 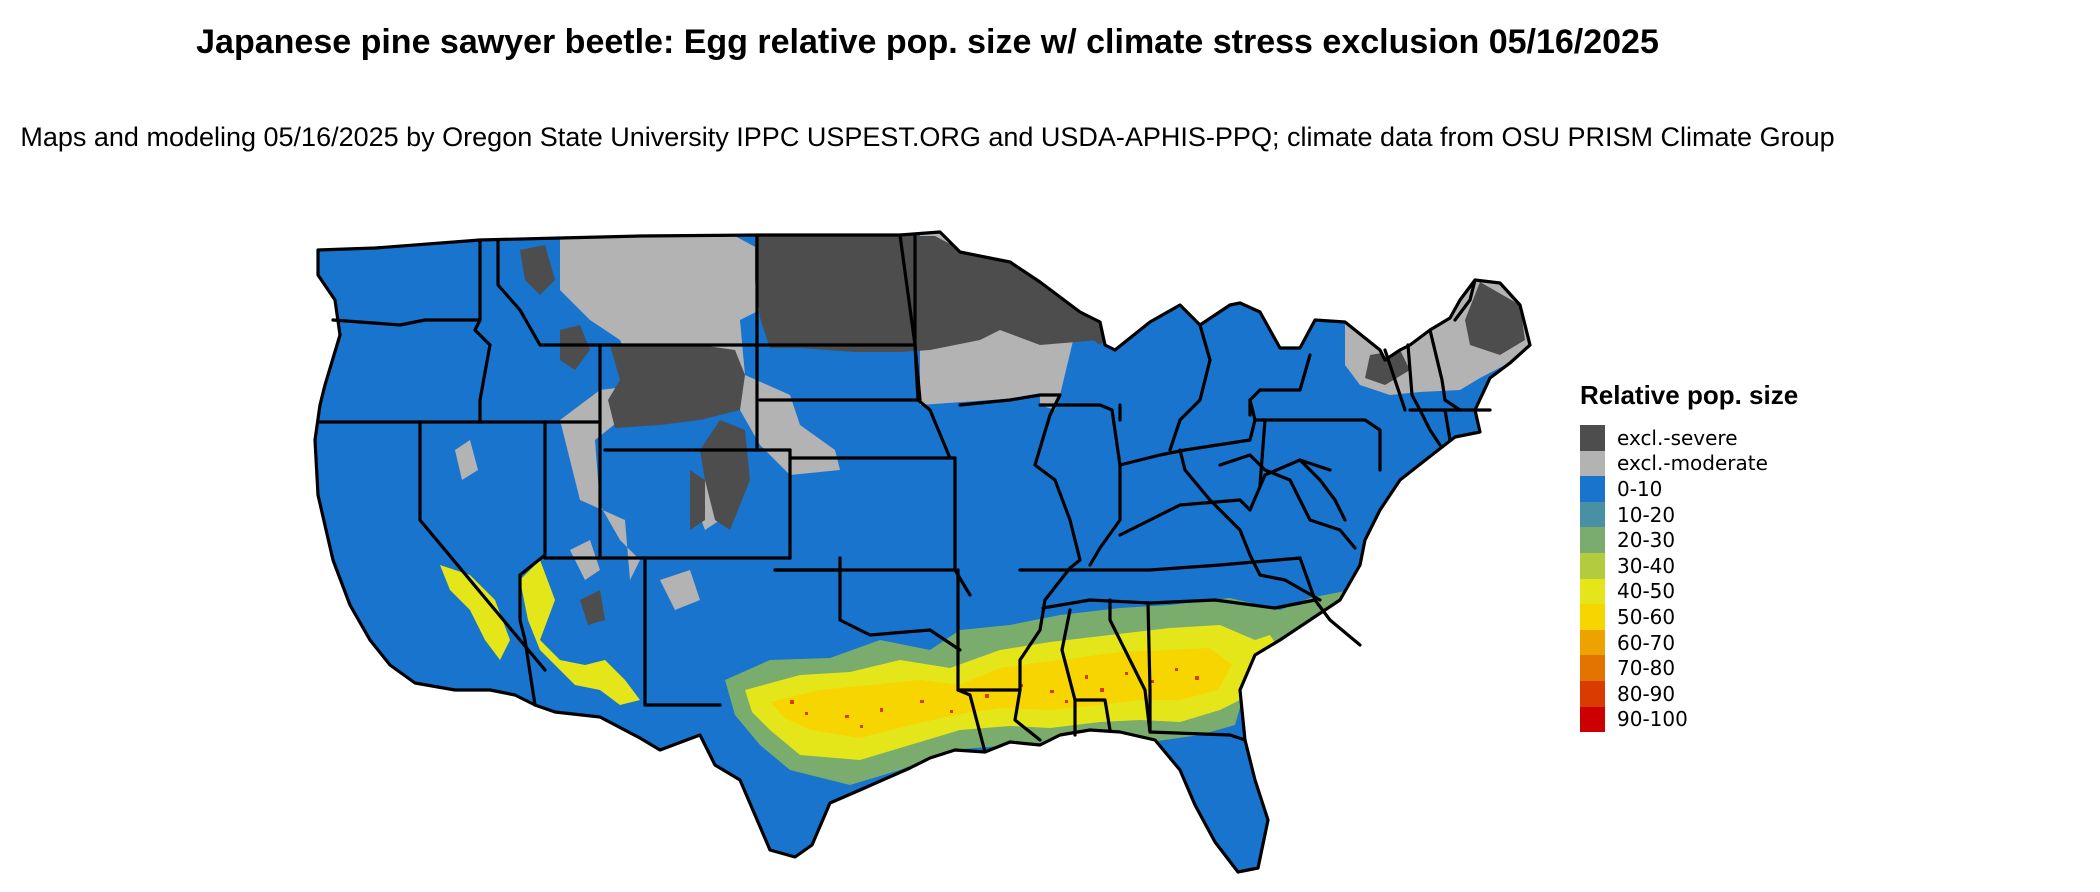 I want to click on legend-label: 10-20, so click(x=1646, y=514).